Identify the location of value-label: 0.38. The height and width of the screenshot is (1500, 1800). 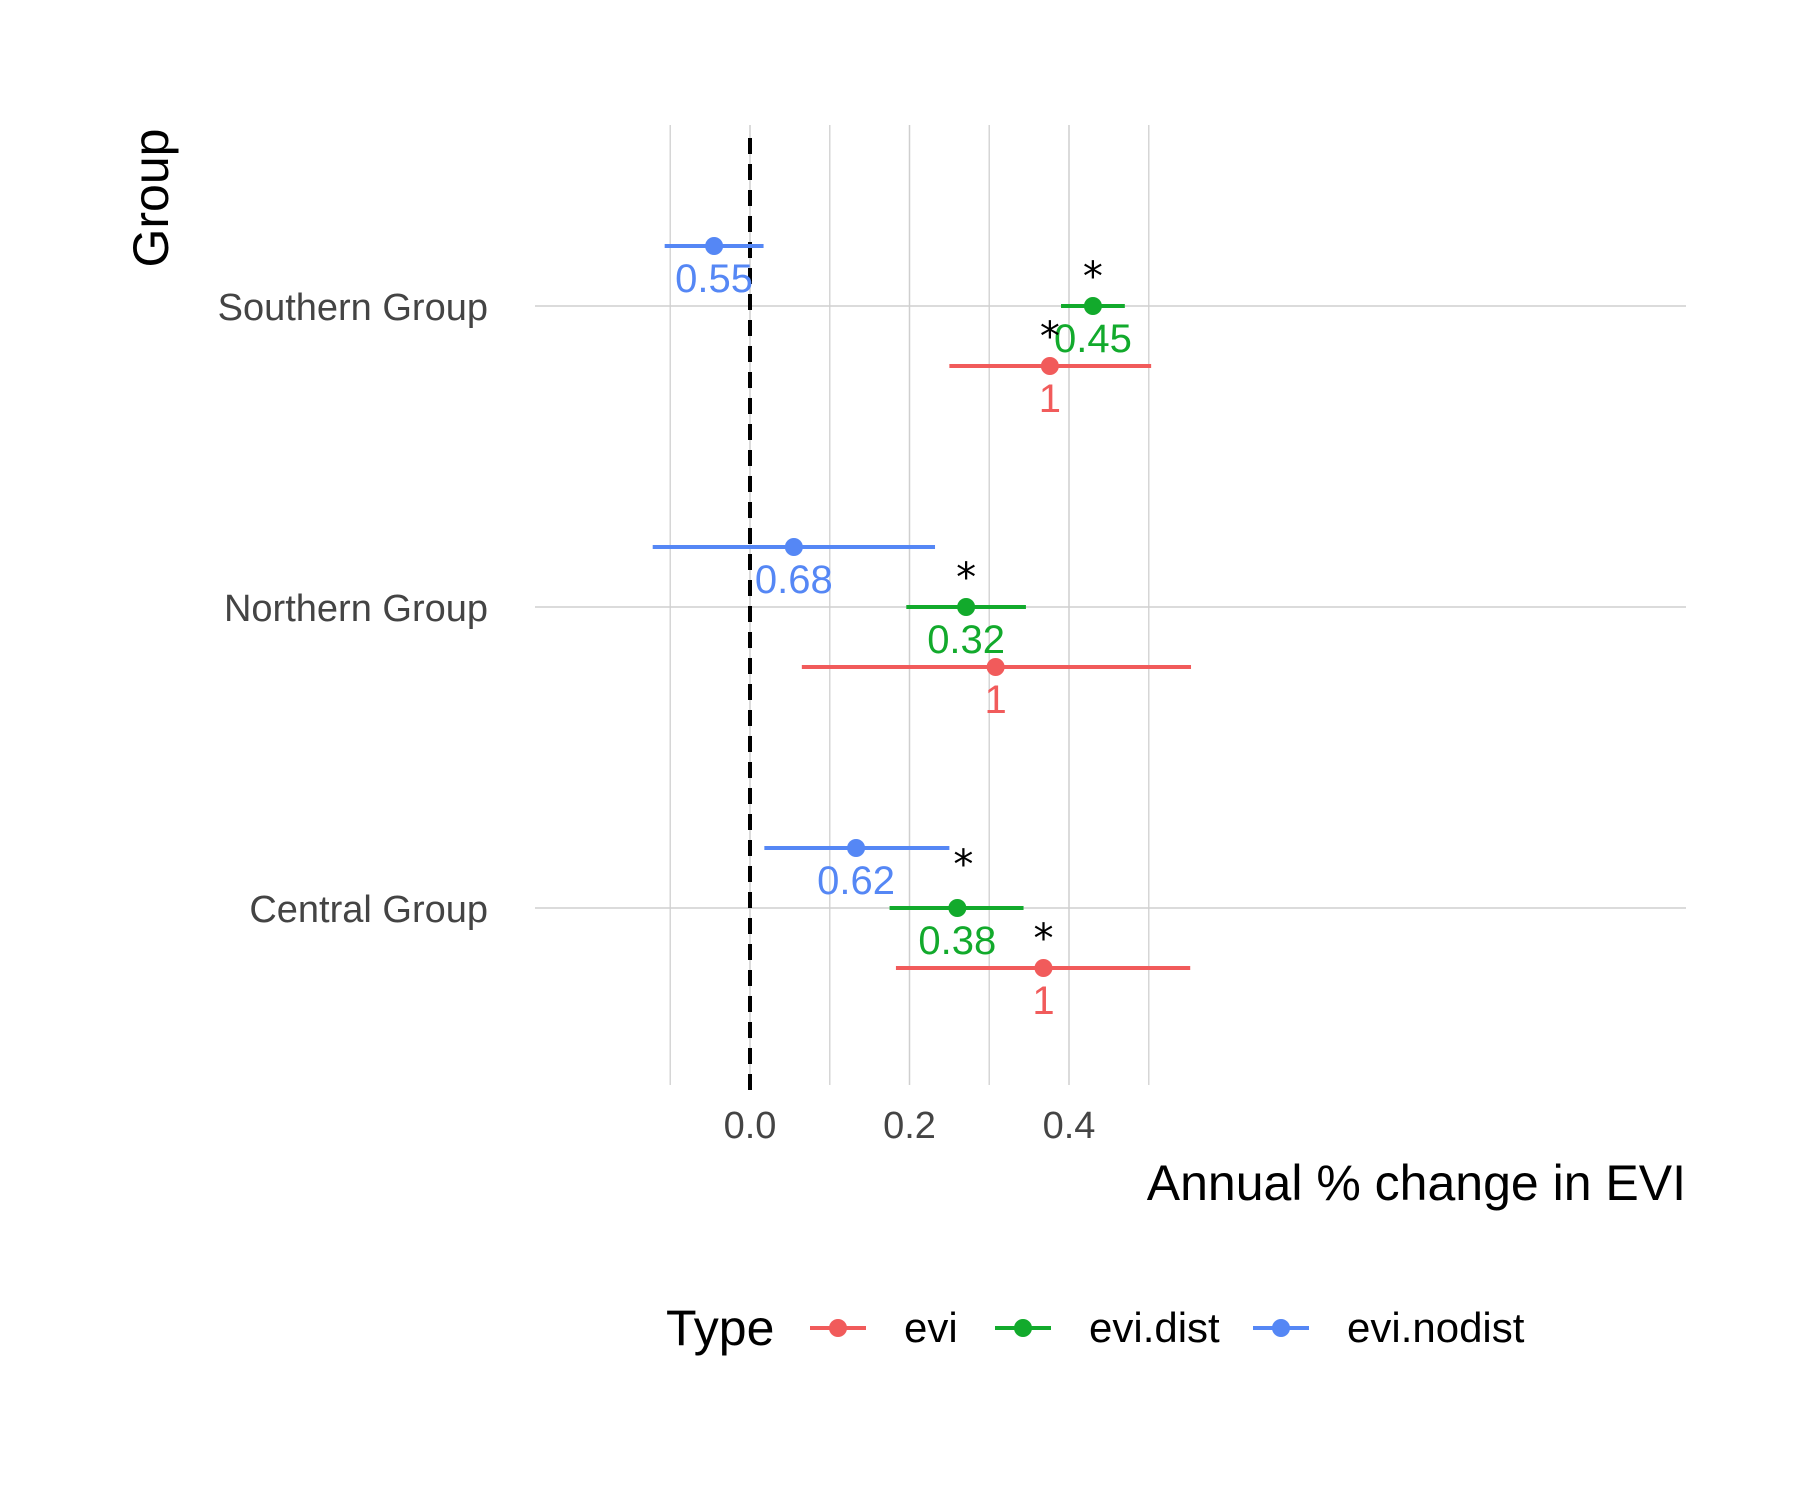
(957, 941).